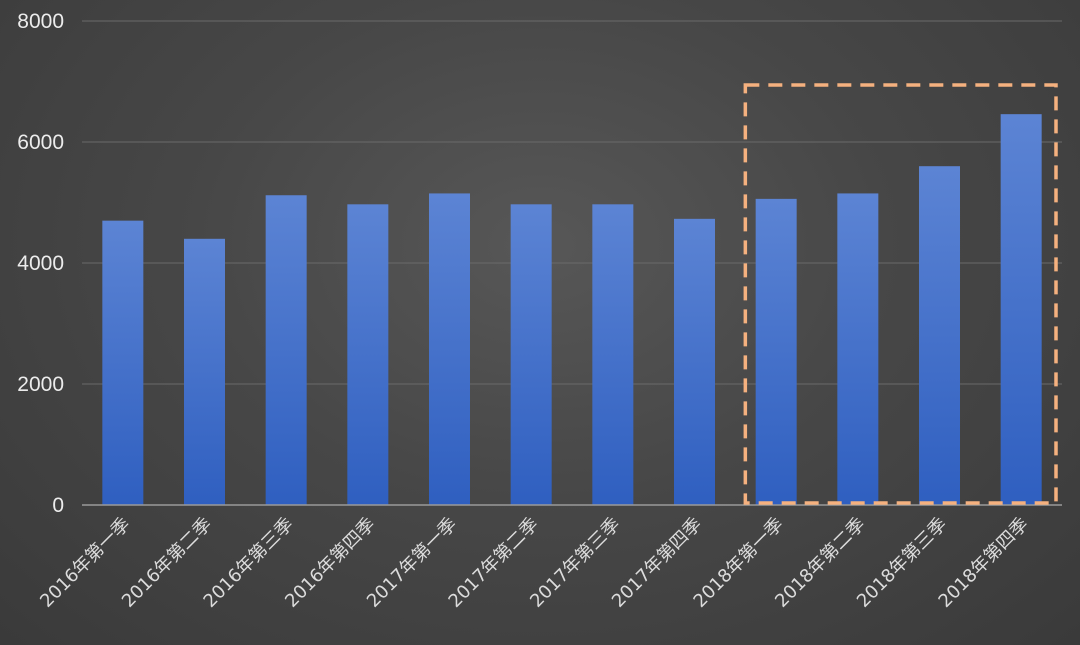 The image size is (1080, 645). I want to click on y-tick-label: 2000, so click(40, 384).